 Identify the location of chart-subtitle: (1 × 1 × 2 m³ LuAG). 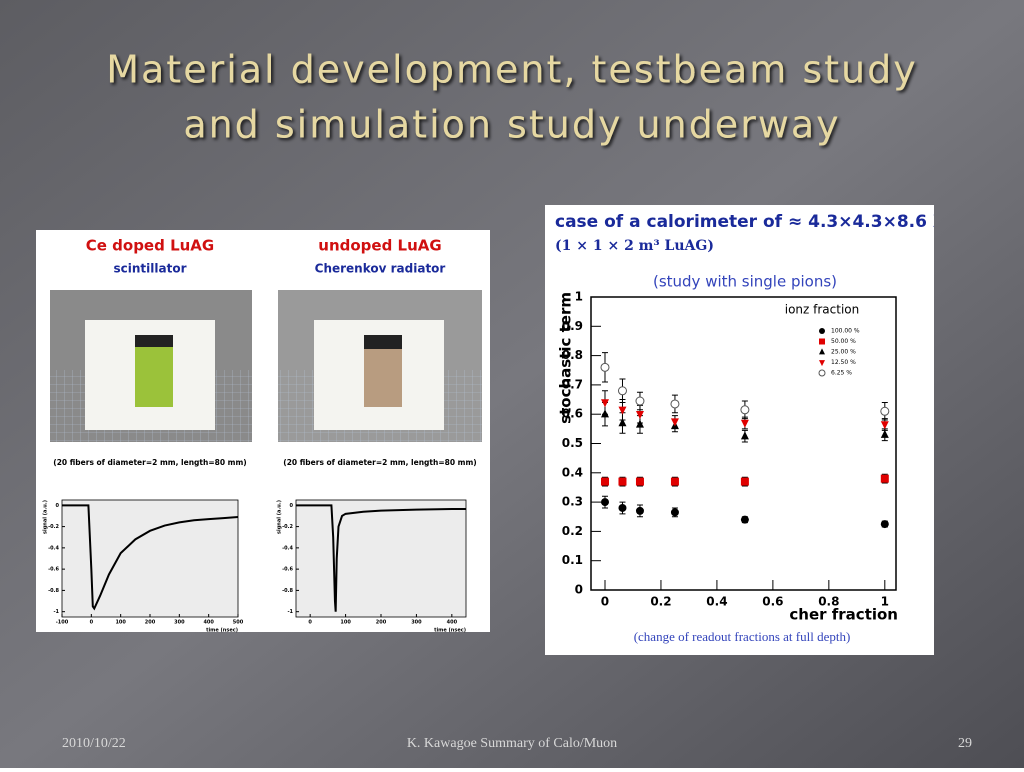
(634, 246).